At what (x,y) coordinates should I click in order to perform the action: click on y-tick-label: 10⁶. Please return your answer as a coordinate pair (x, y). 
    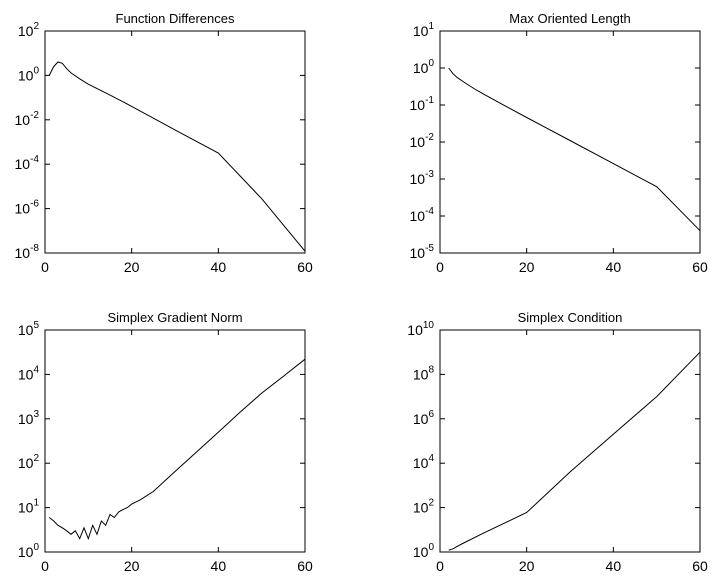
    Looking at the image, I should click on (424, 418).